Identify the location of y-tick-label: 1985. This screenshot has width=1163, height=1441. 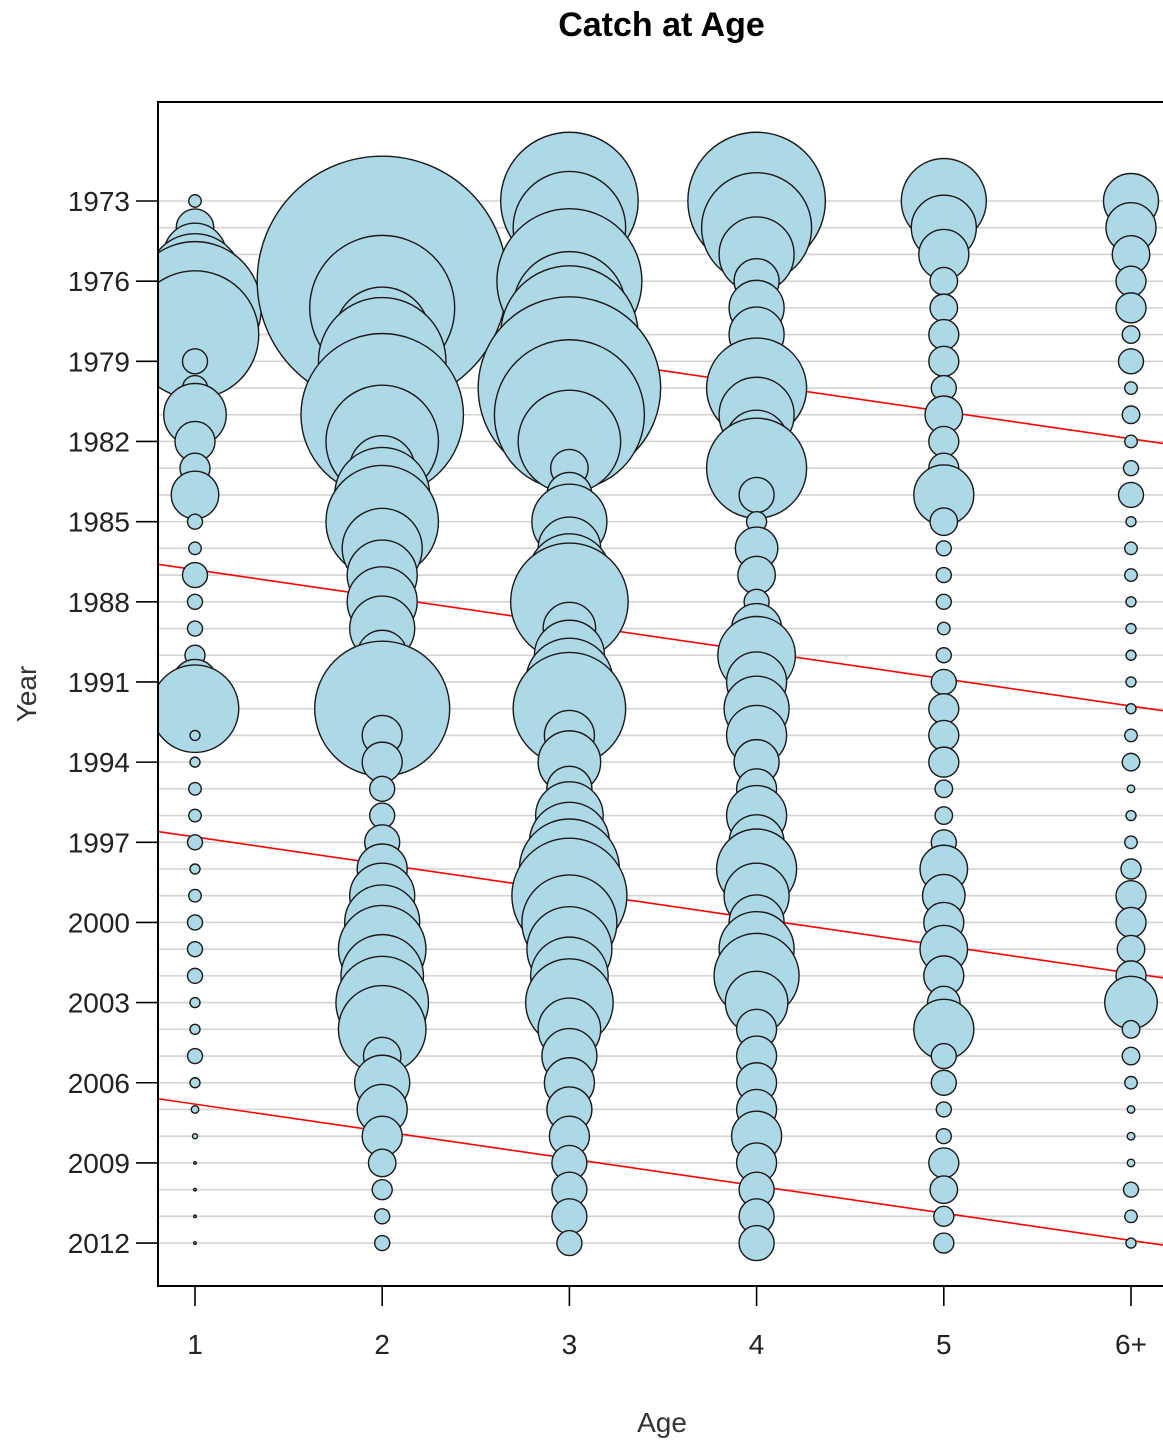
(99, 522).